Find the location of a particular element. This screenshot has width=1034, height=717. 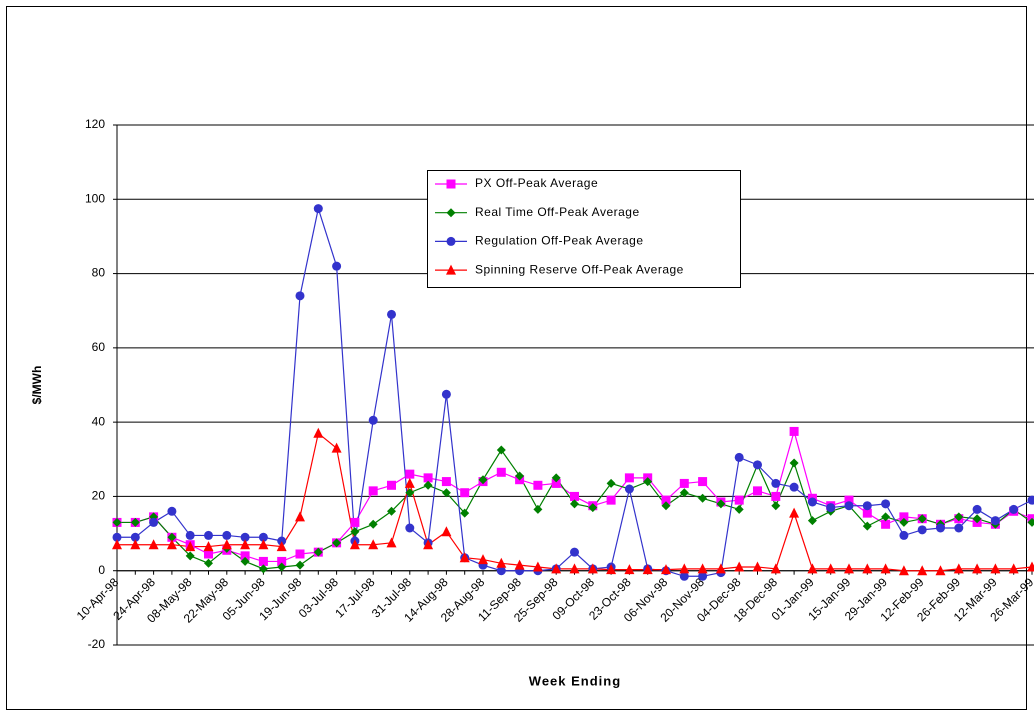

y-tick-label: 100 is located at coordinates (95, 198).